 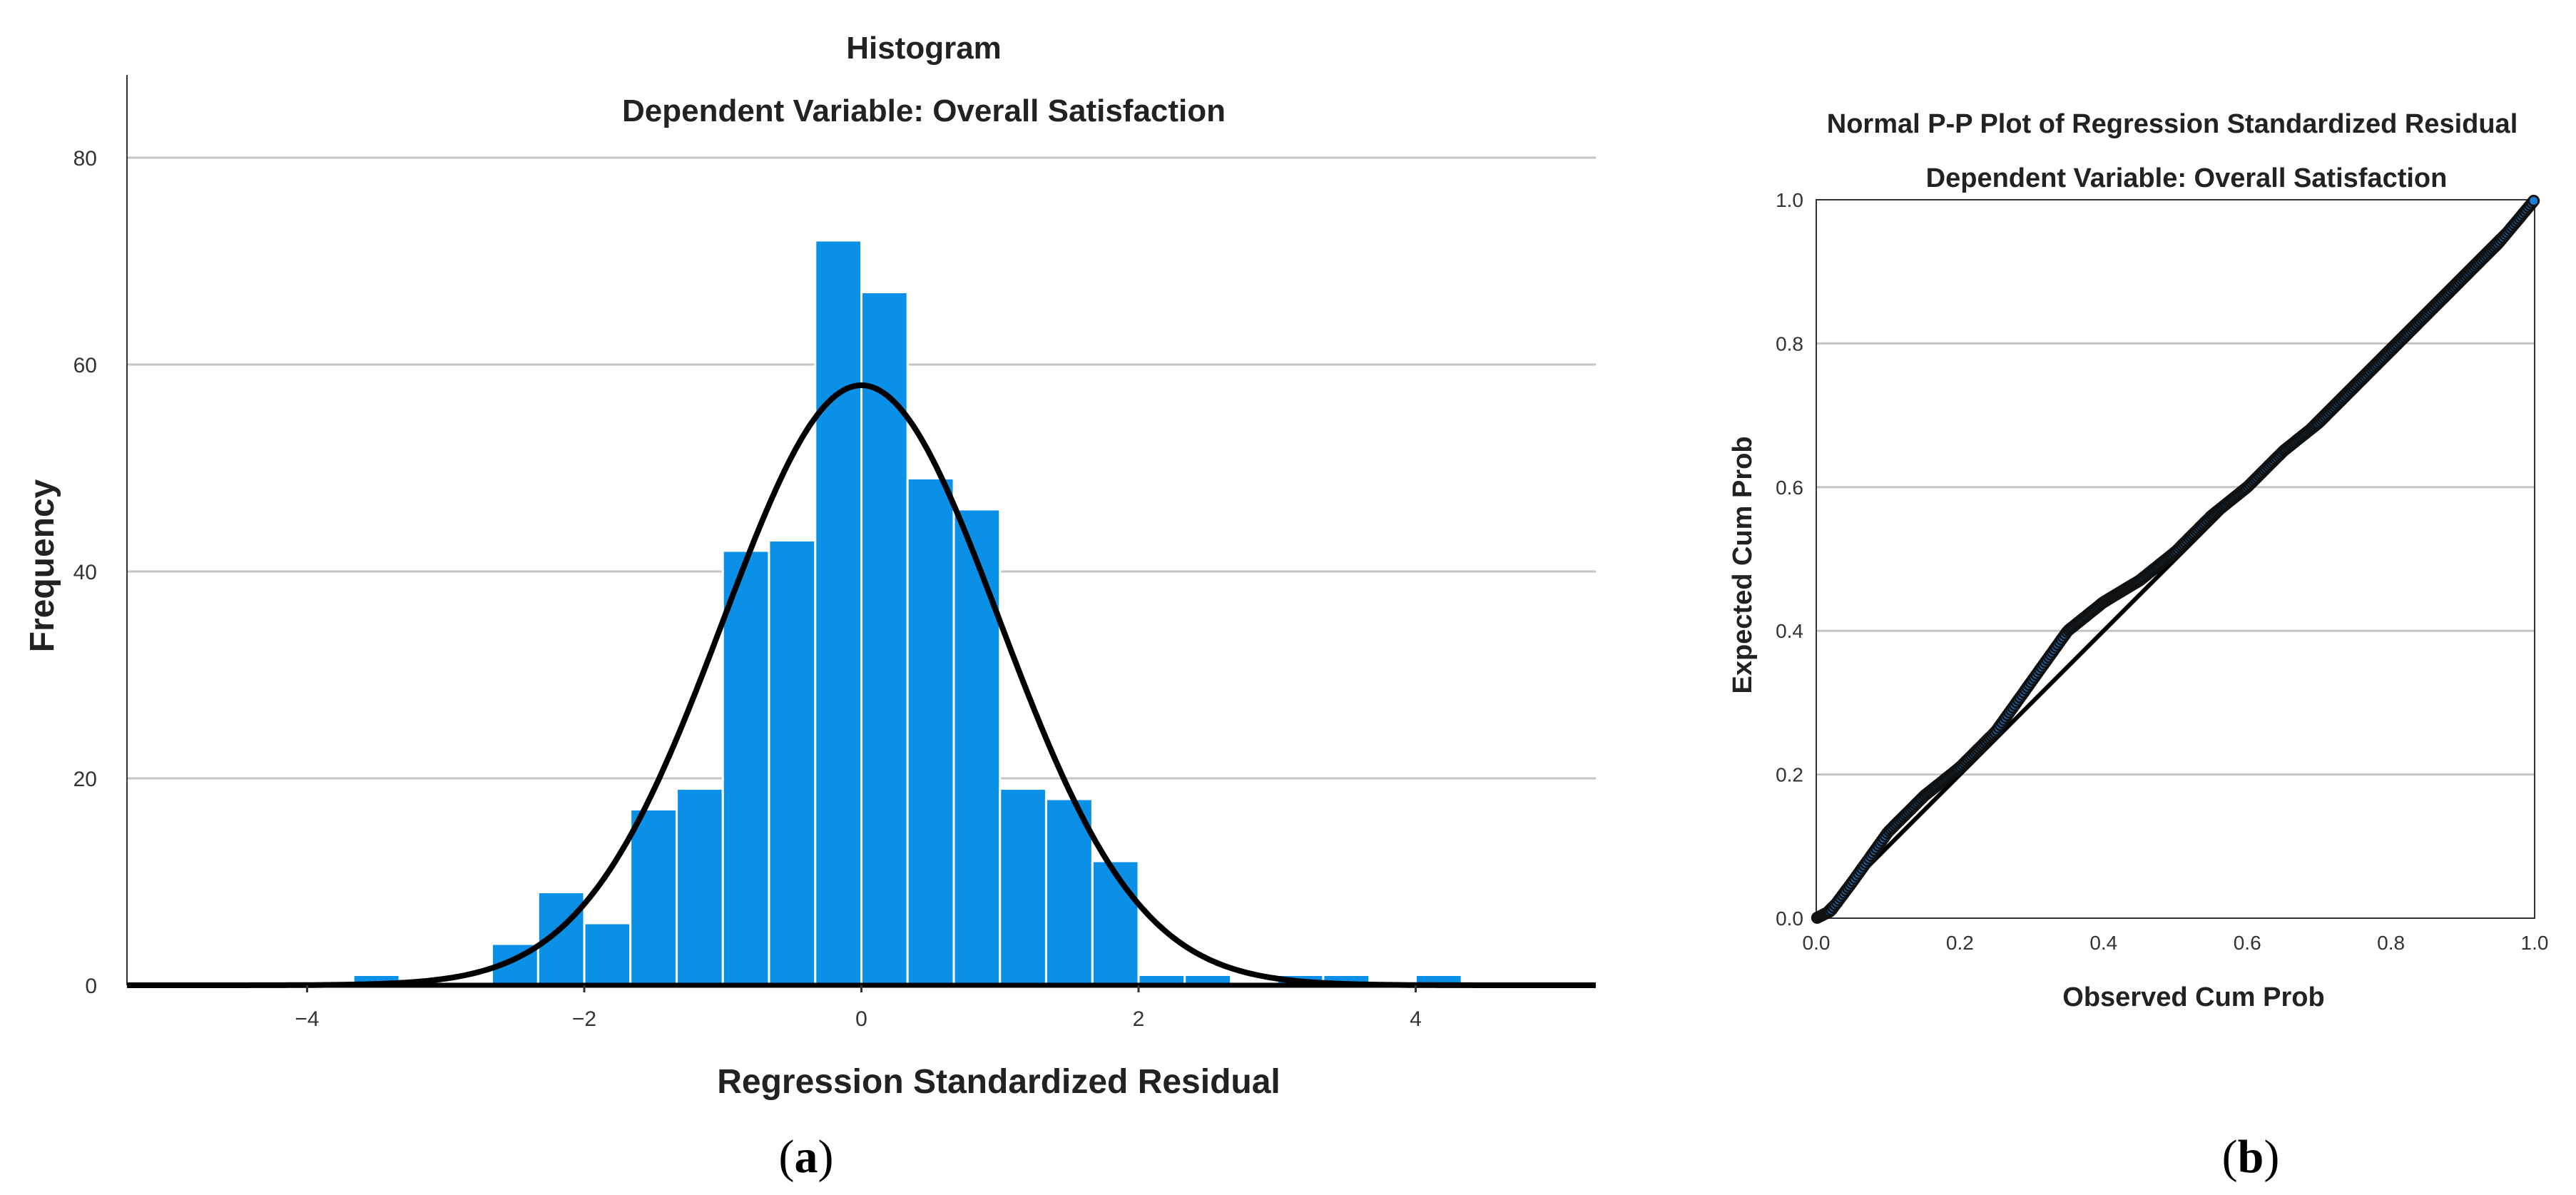 I want to click on panel-label-b: (b), so click(x=2251, y=1157).